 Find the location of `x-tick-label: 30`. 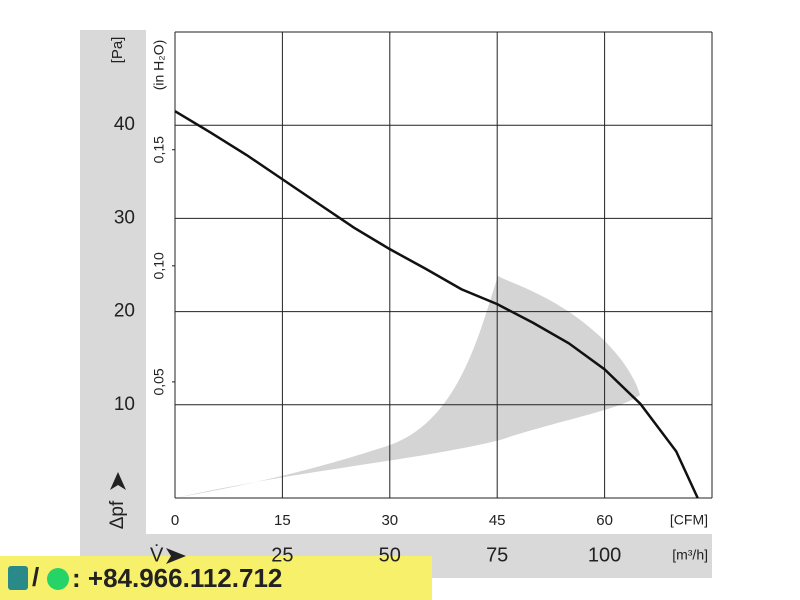

x-tick-label: 30 is located at coordinates (389, 520).